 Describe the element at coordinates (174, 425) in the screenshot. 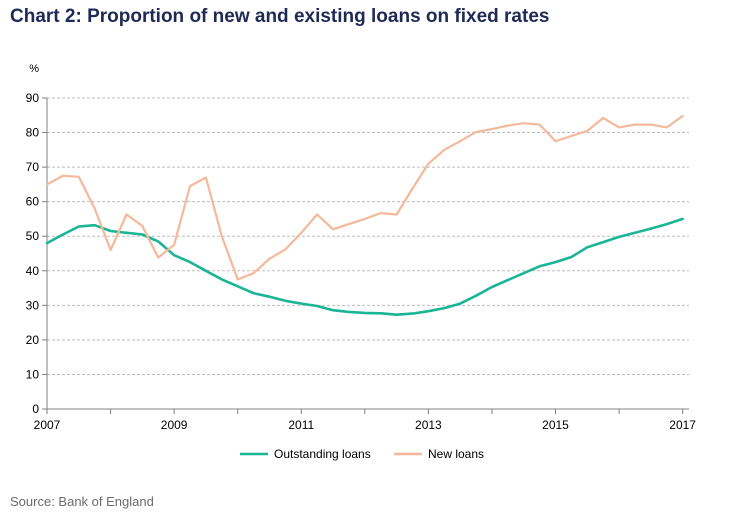

I see `x-tick-label-2009: 2009` at that location.